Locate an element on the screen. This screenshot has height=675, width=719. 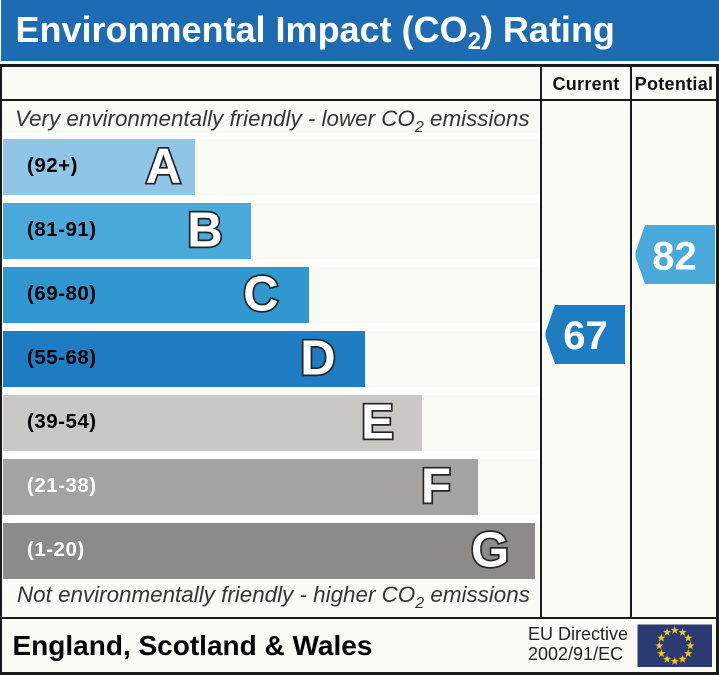
svg-text: D is located at coordinates (317, 358).